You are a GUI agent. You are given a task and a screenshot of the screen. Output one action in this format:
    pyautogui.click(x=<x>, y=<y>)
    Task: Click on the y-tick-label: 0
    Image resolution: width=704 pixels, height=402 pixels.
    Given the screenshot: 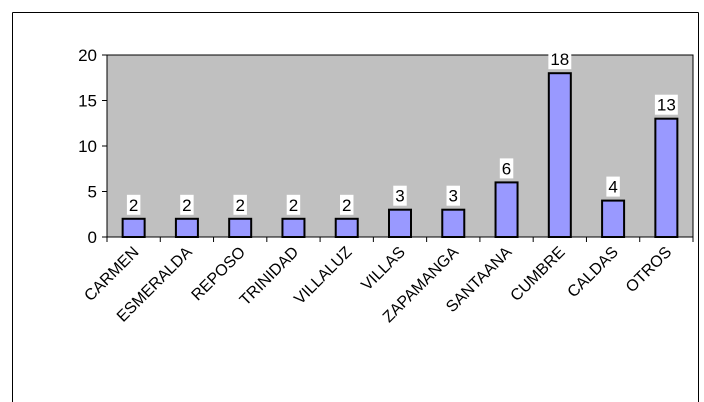 What is the action you would take?
    pyautogui.click(x=92, y=237)
    